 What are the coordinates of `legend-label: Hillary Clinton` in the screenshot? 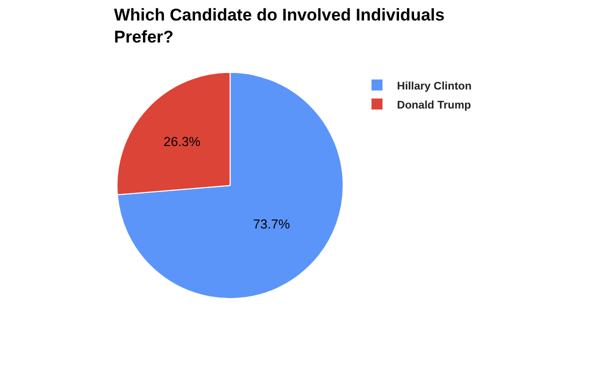 It's located at (434, 86).